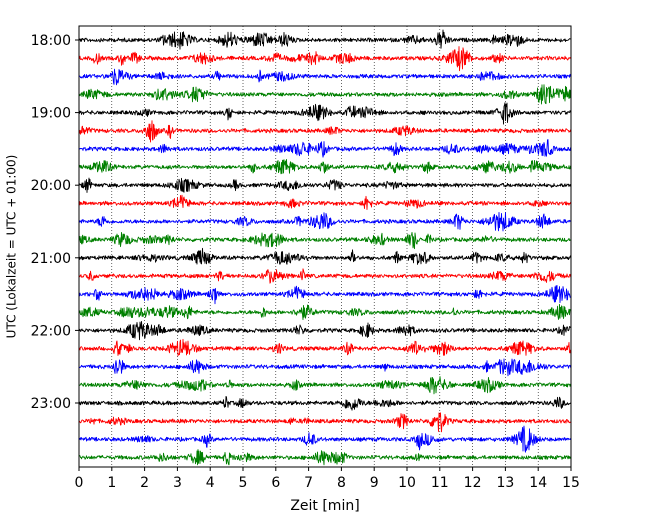  Describe the element at coordinates (12, 247) in the screenshot. I see `y-axis-label: UTC (Lokalzeit = UTC + 01:00)` at that location.